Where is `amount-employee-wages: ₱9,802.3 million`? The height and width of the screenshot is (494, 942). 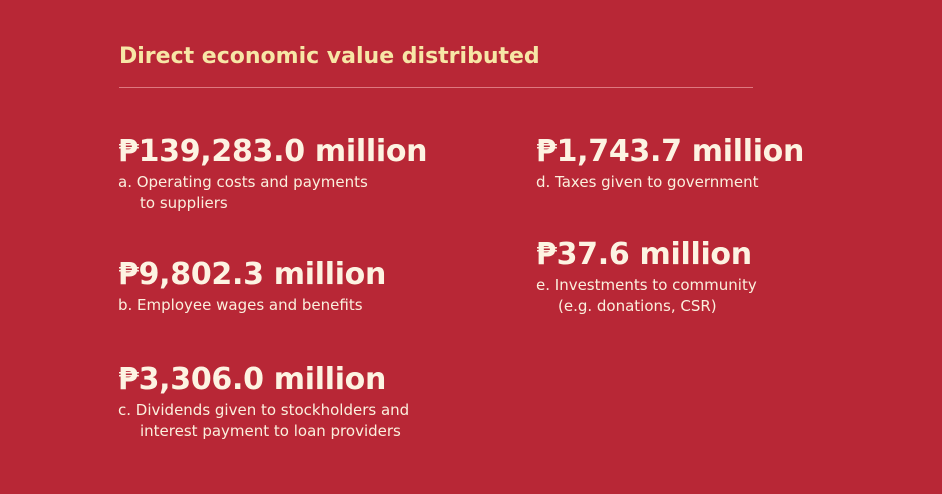
amount-employee-wages: ₱9,802.3 million is located at coordinates (252, 274).